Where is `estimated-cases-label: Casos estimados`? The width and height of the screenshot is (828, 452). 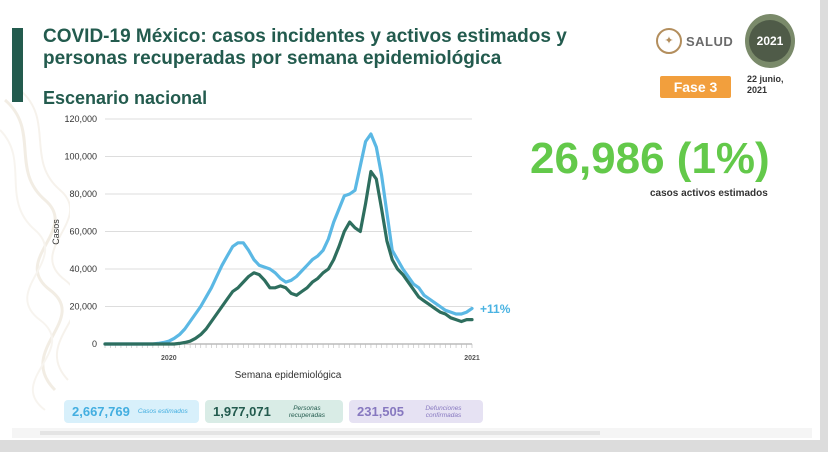 estimated-cases-label: Casos estimados is located at coordinates (162, 411).